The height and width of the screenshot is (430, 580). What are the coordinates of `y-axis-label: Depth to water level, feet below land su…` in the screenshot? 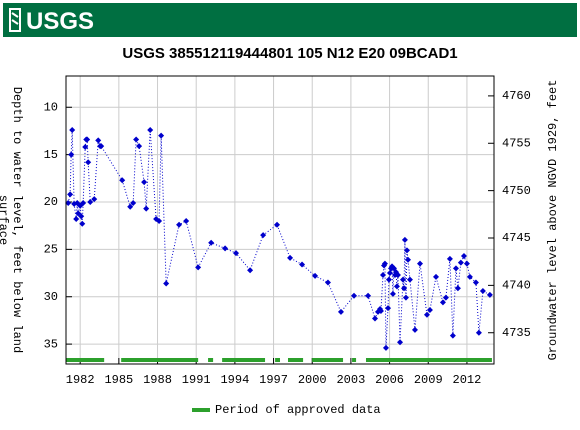 It's located at (12, 220).